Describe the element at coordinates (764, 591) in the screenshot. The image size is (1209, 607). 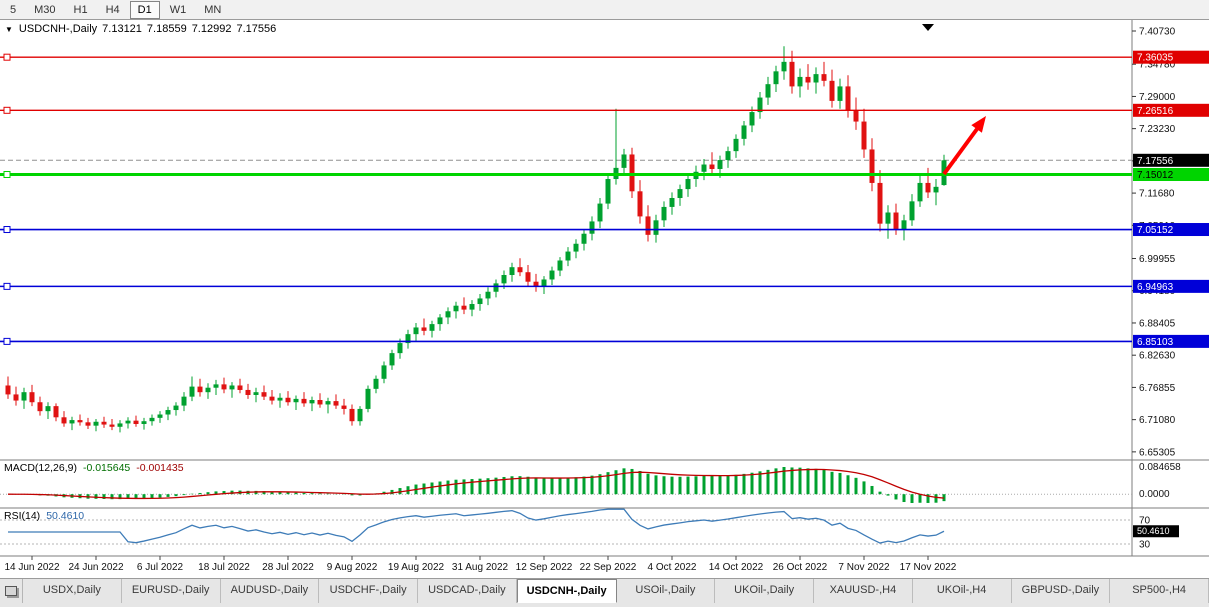
I see `symbol-tab: UKOil-,Daily` at that location.